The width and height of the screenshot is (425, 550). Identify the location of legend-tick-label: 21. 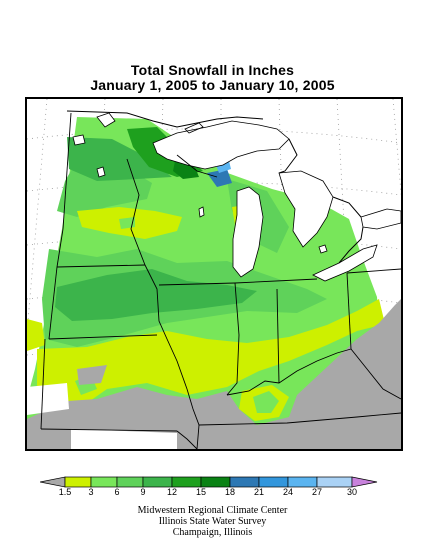
(258, 492).